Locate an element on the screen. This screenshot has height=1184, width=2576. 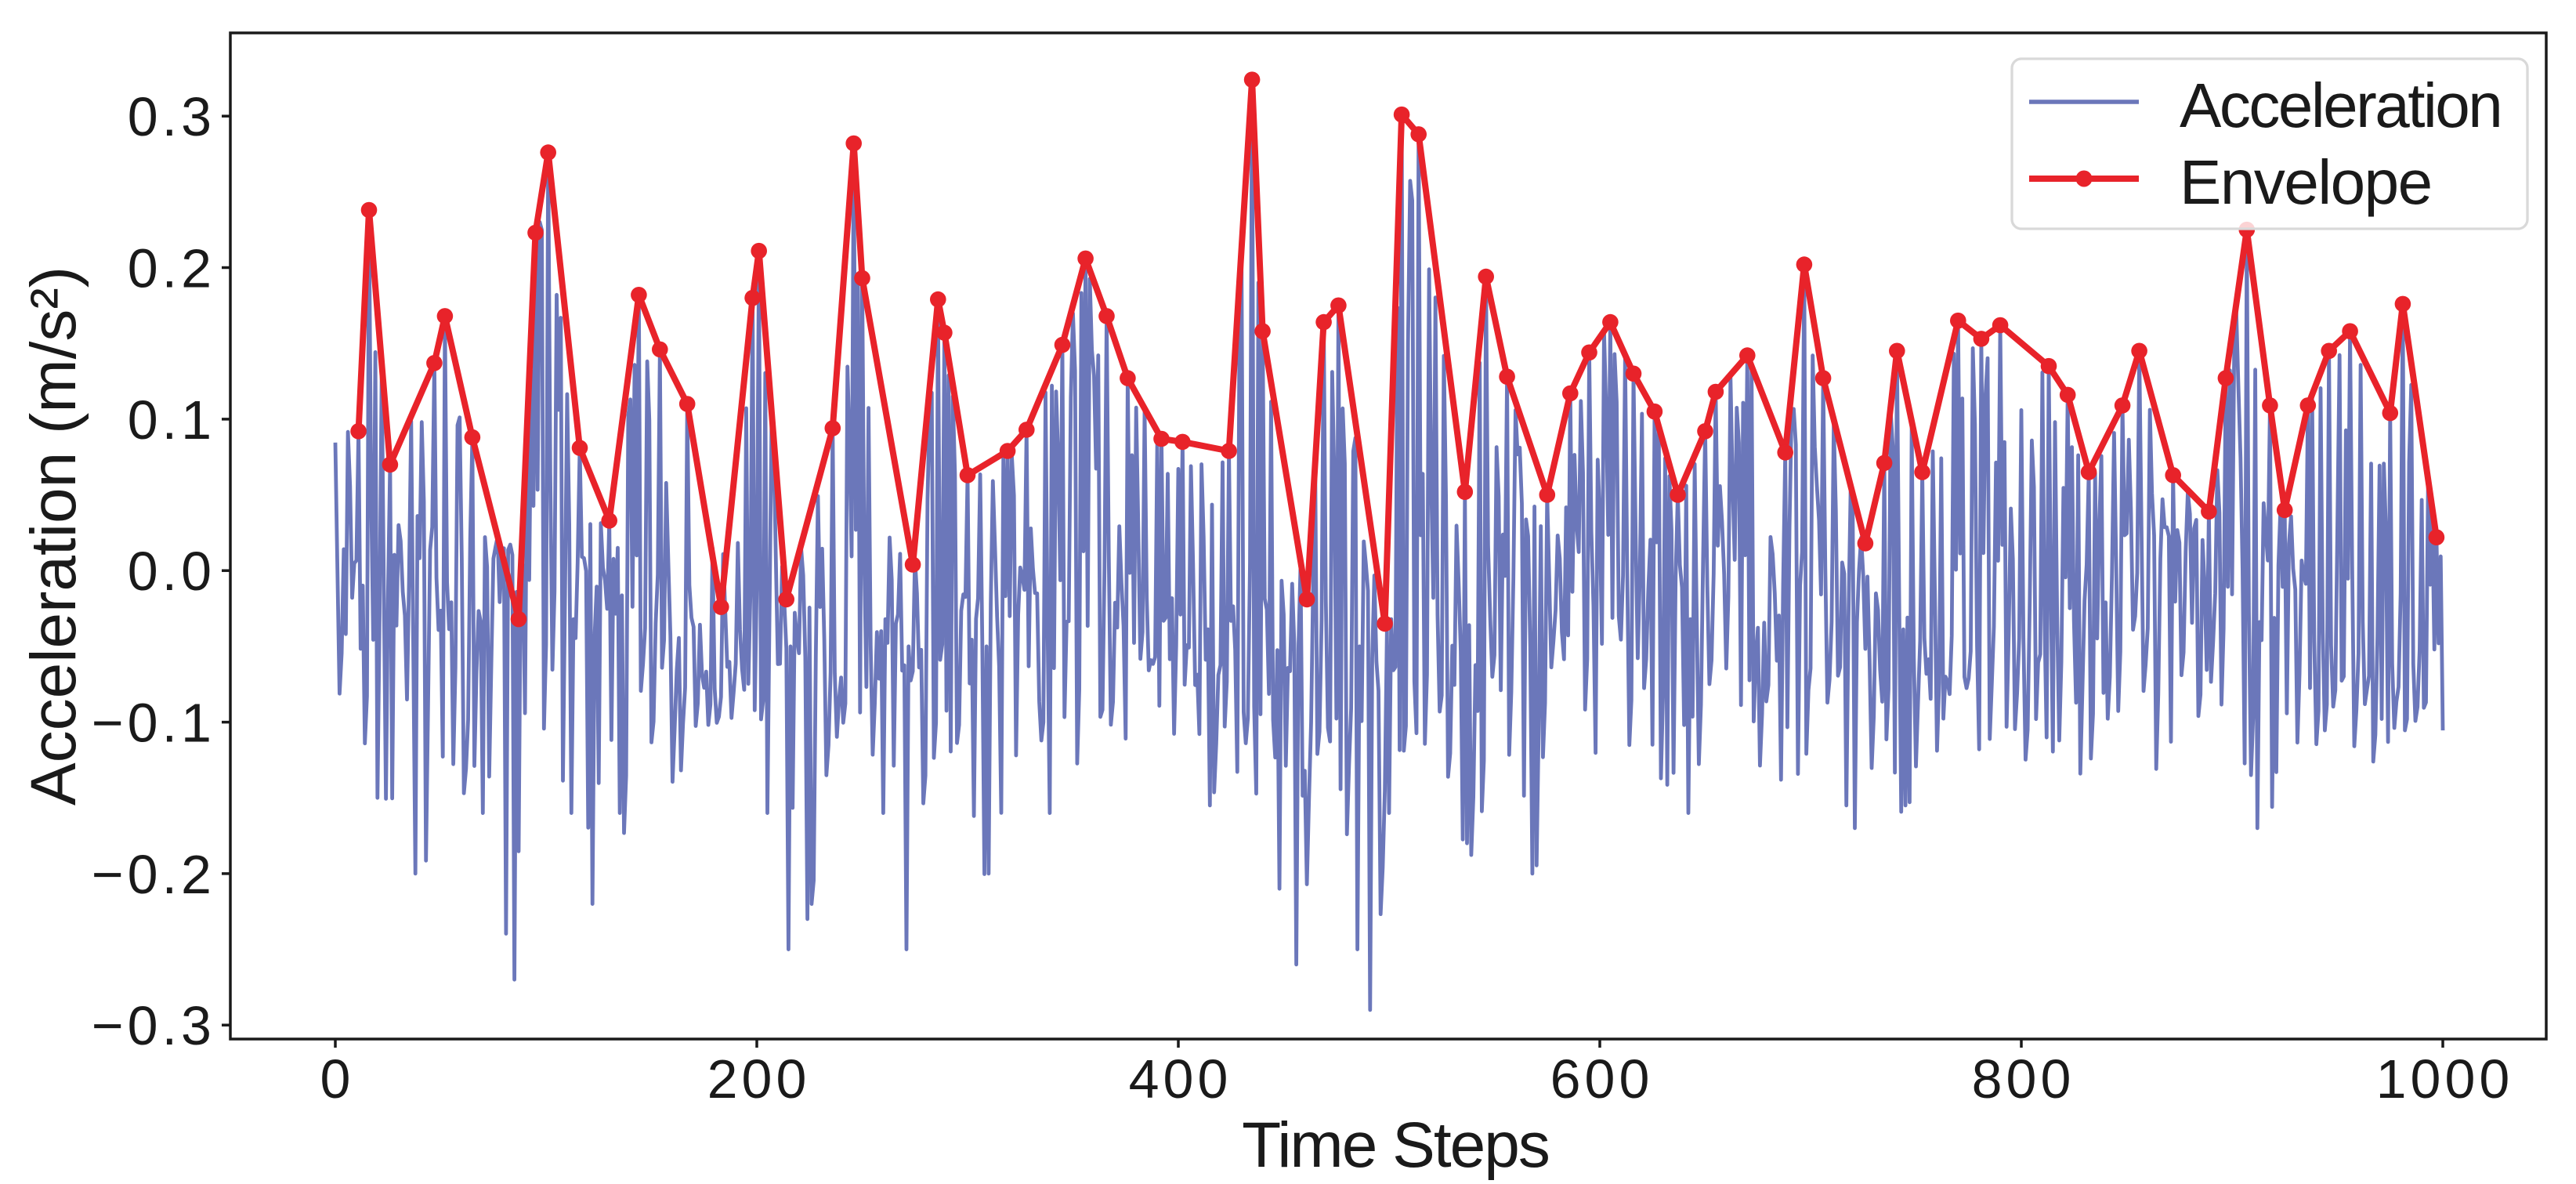
svg-text: 0.3 is located at coordinates (171, 117).